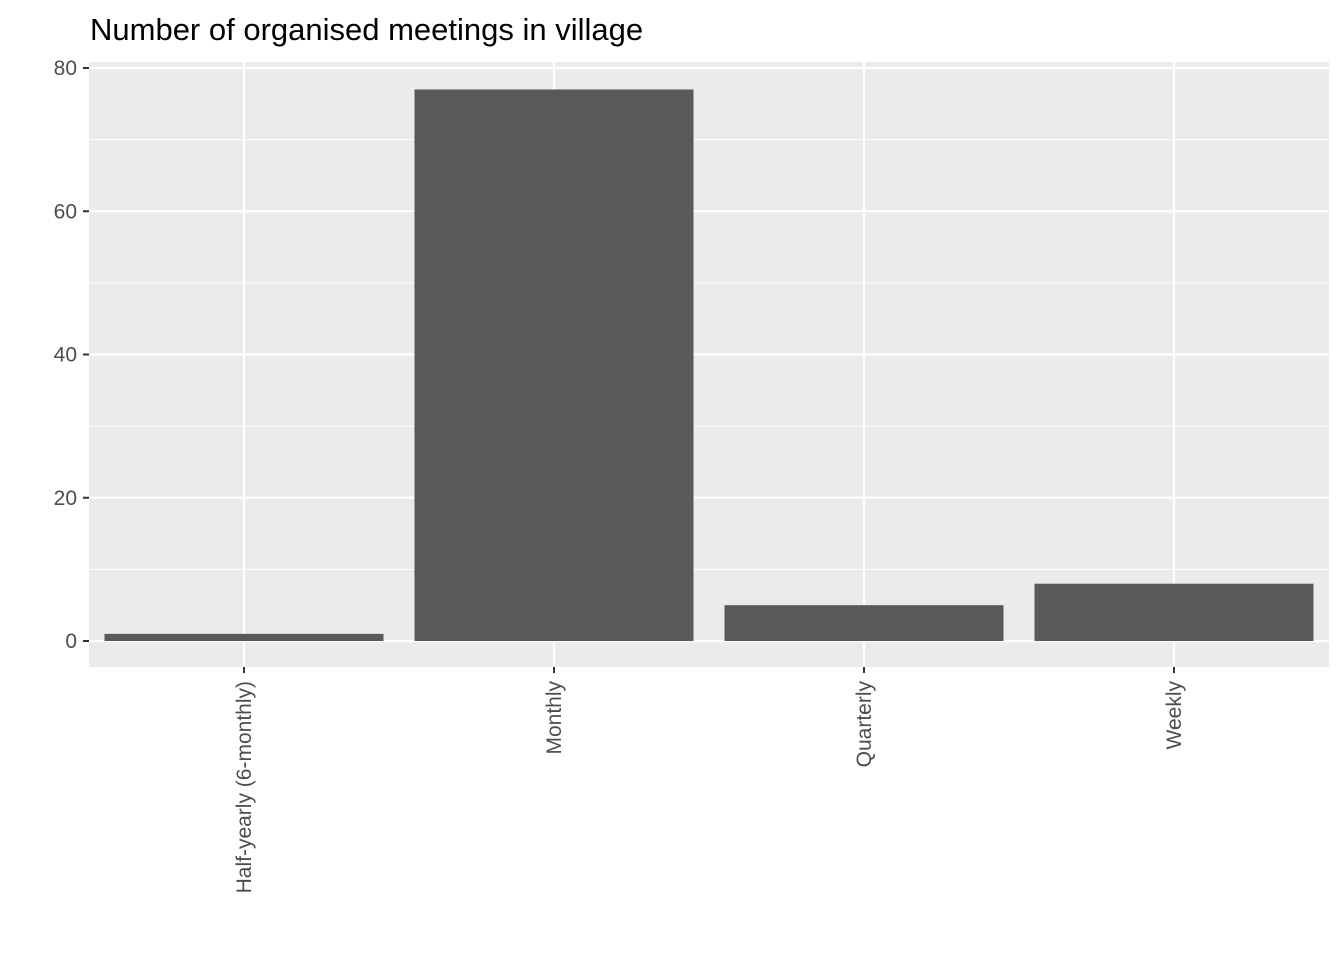 The image size is (1344, 960). I want to click on y-tick-label: 60, so click(65, 211).